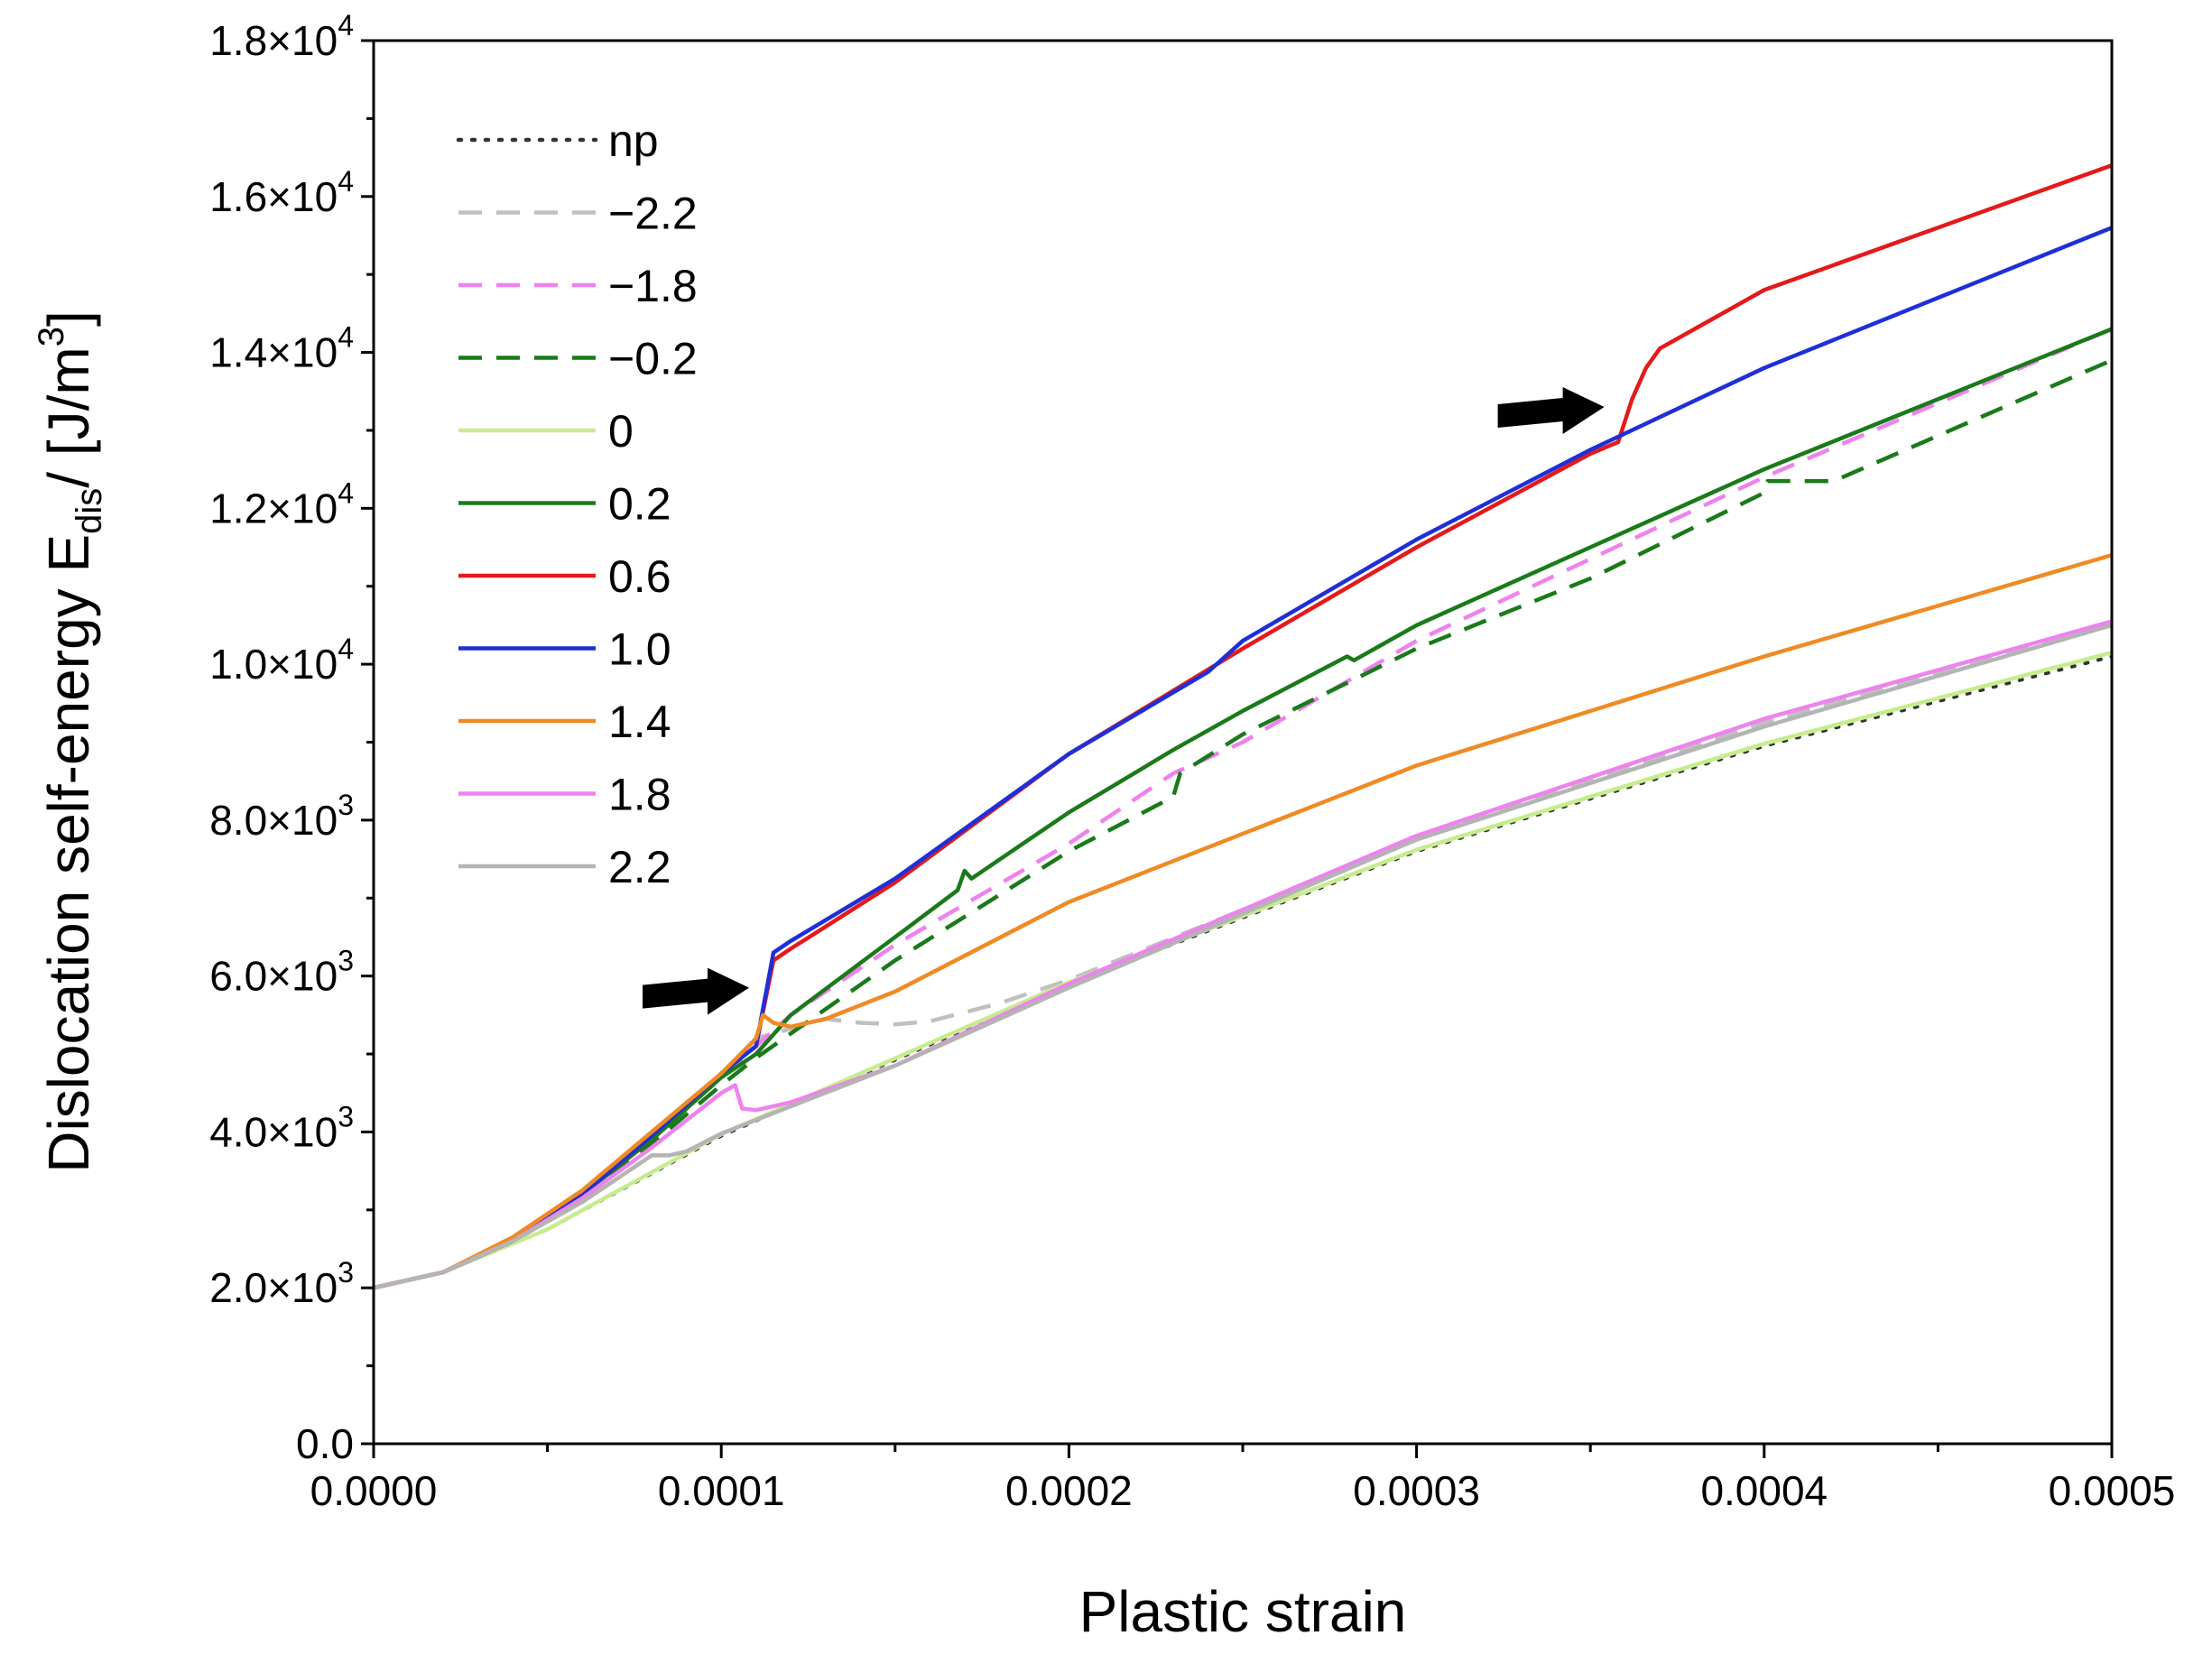 The width and height of the screenshot is (2212, 1654). I want to click on y-tick-label: 1.0×10⁴, so click(281, 661).